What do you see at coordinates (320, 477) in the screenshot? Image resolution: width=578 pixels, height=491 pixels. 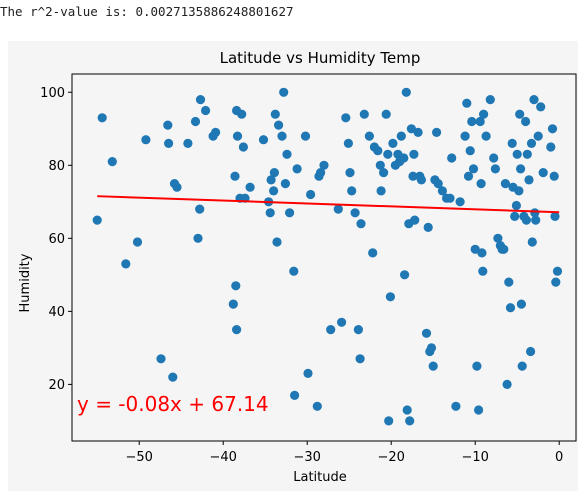 I see `x-axis-label: Latitude` at bounding box center [320, 477].